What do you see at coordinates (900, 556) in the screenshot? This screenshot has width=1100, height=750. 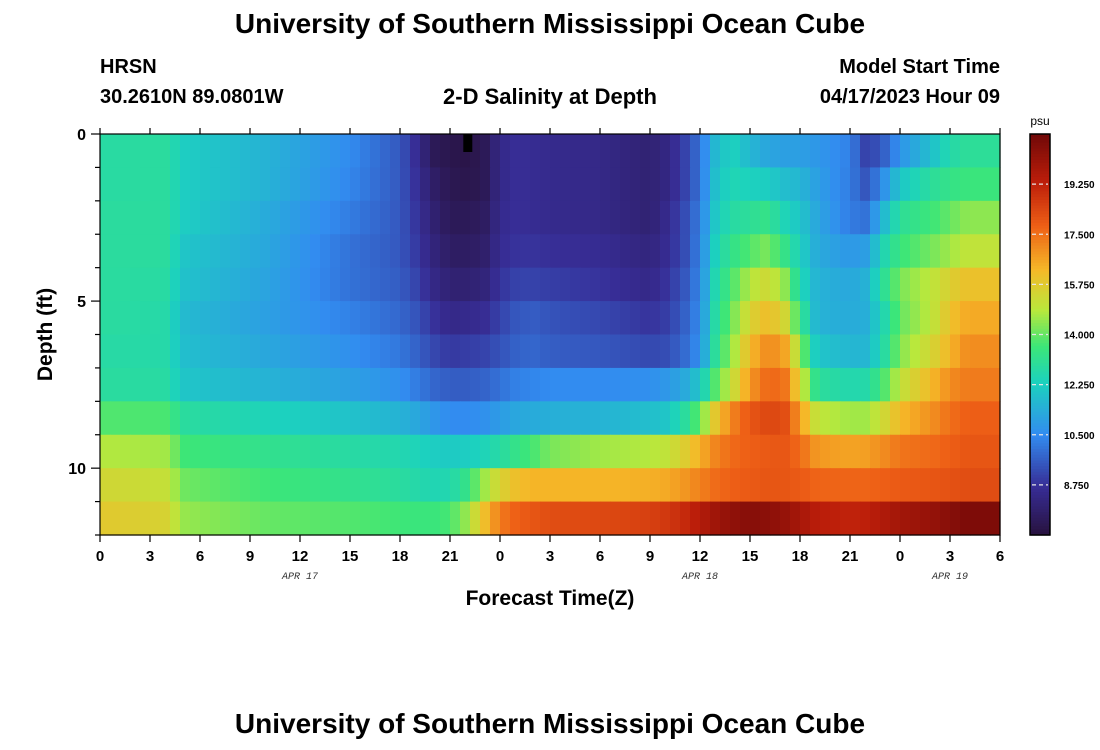 I see `x-tick-label: 0` at bounding box center [900, 556].